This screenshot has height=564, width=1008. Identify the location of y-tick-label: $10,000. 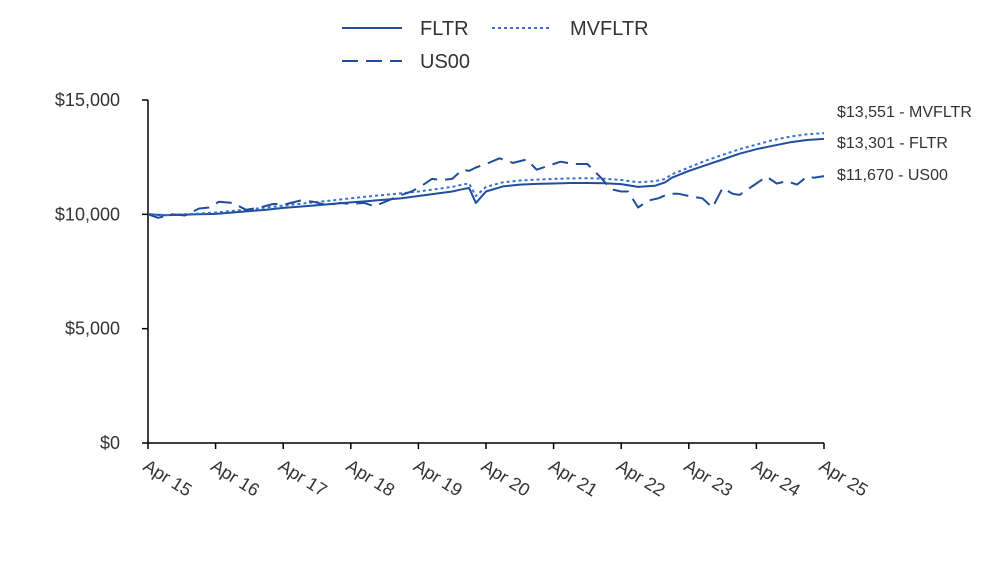
(87, 214).